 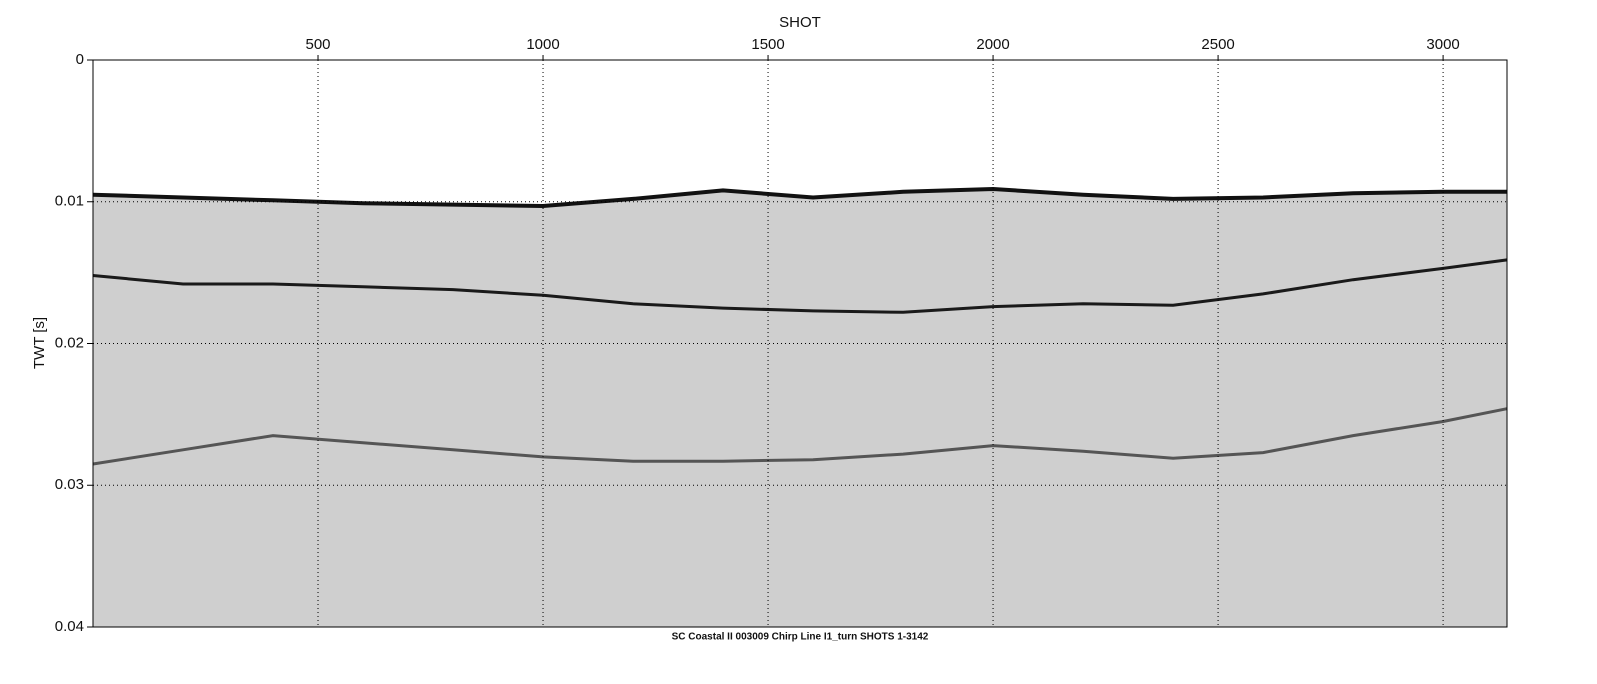 What do you see at coordinates (767, 44) in the screenshot?
I see `x-tick-label: 1500` at bounding box center [767, 44].